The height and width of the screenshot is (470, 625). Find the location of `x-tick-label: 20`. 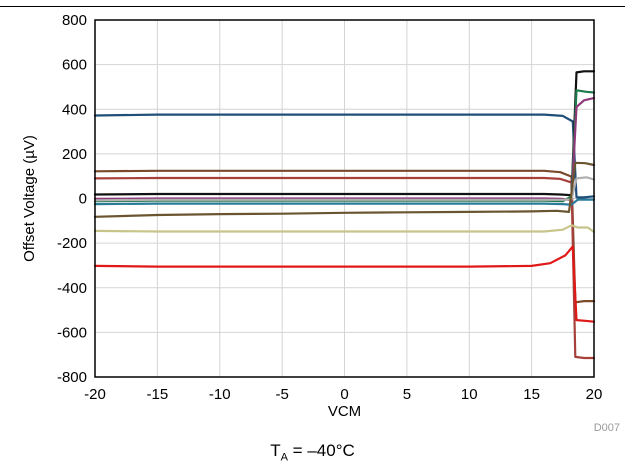

x-tick-label: 20 is located at coordinates (594, 394).